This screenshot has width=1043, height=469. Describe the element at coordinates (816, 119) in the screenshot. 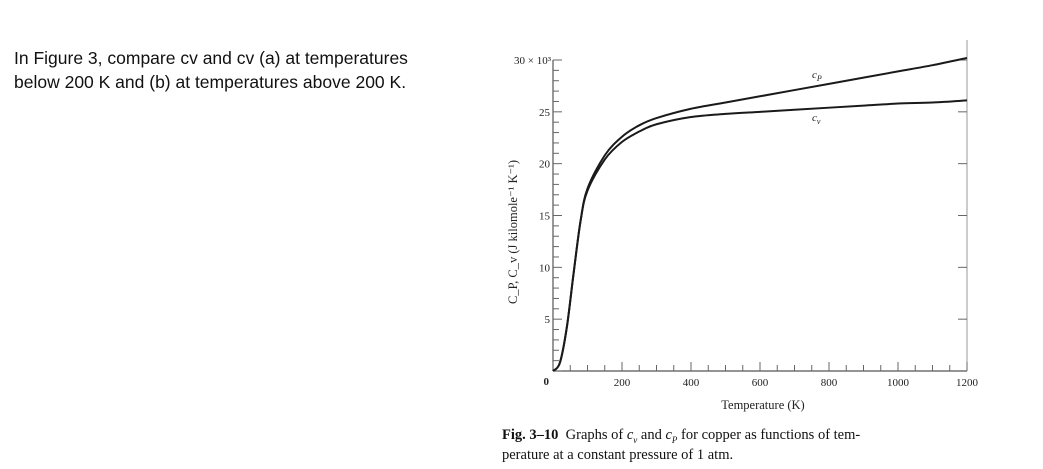

I see `label-cv: cv` at that location.